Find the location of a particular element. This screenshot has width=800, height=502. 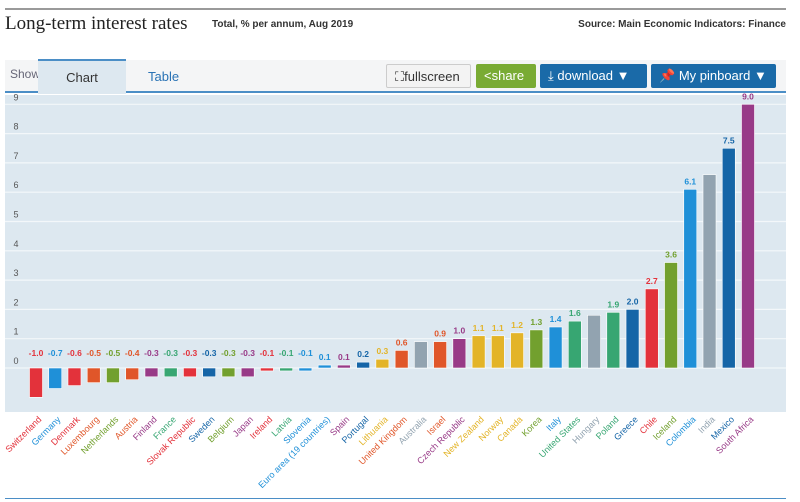

data-label: 0.3 is located at coordinates (382, 351).